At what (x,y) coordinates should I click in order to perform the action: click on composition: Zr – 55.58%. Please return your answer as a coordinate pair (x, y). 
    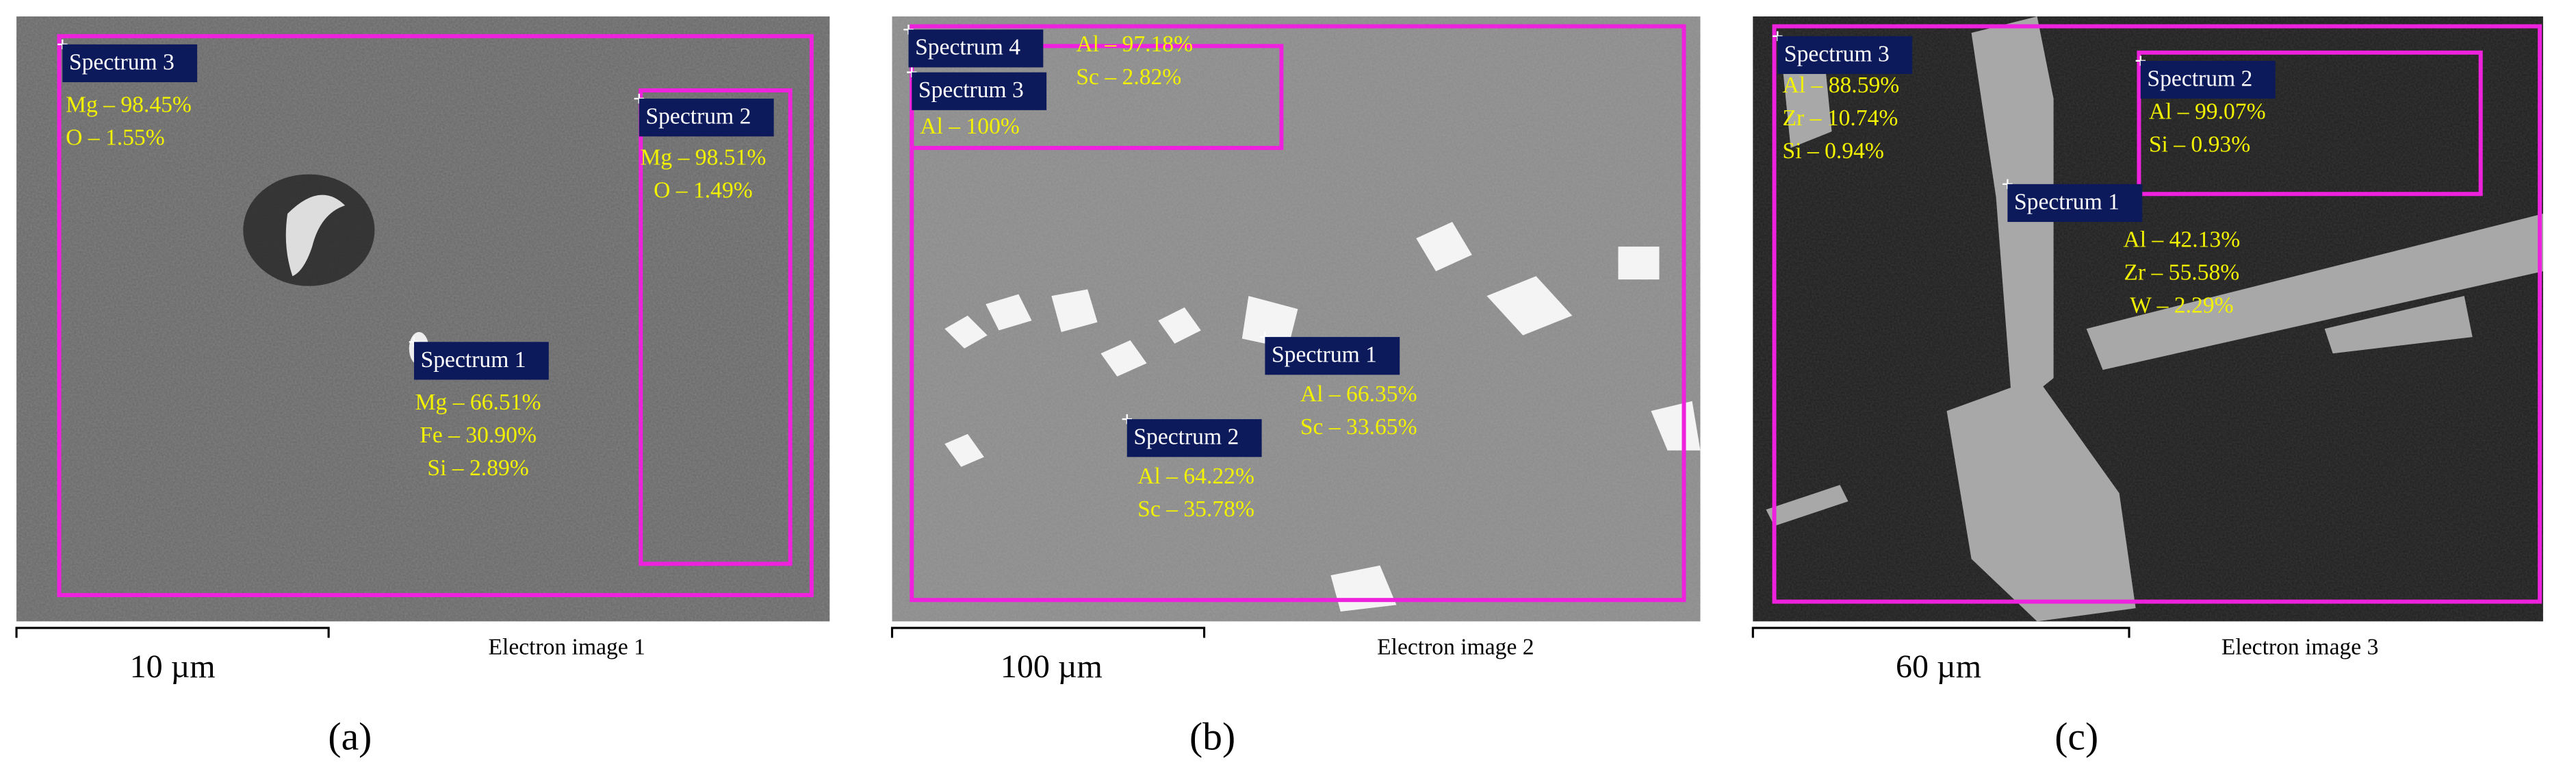
    Looking at the image, I should click on (2181, 273).